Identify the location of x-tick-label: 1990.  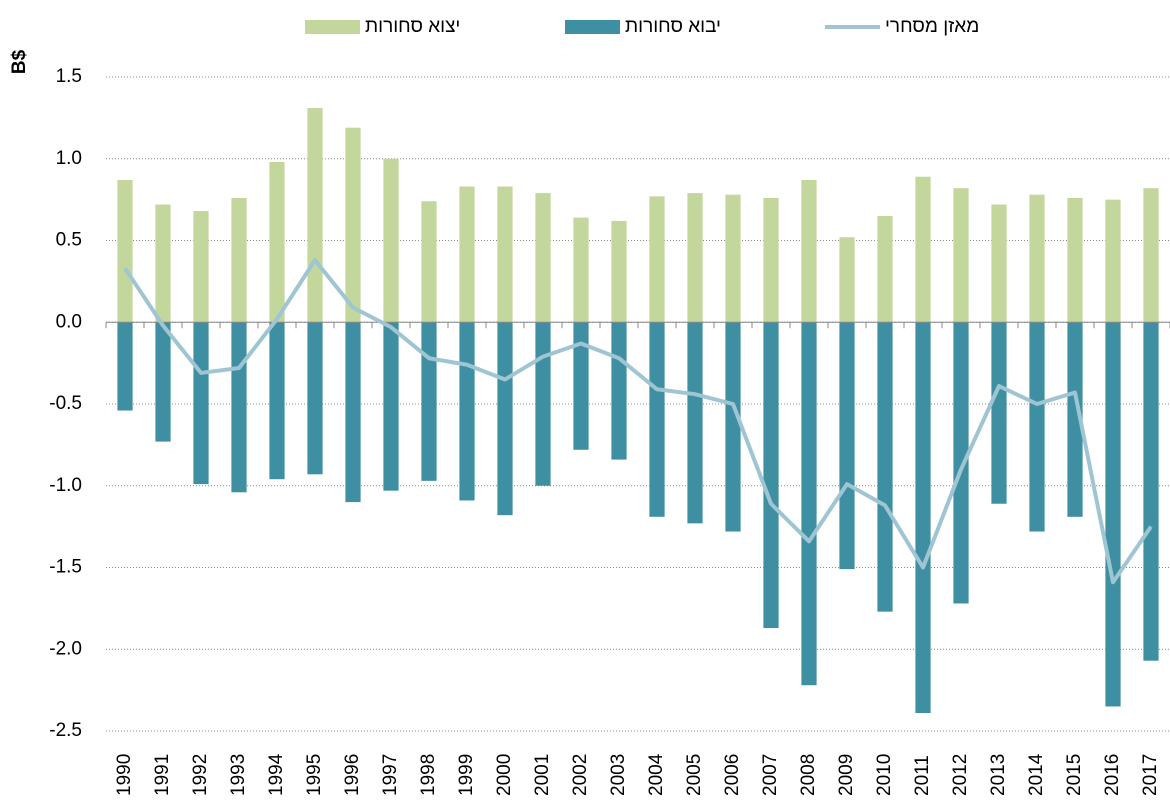
(124, 775).